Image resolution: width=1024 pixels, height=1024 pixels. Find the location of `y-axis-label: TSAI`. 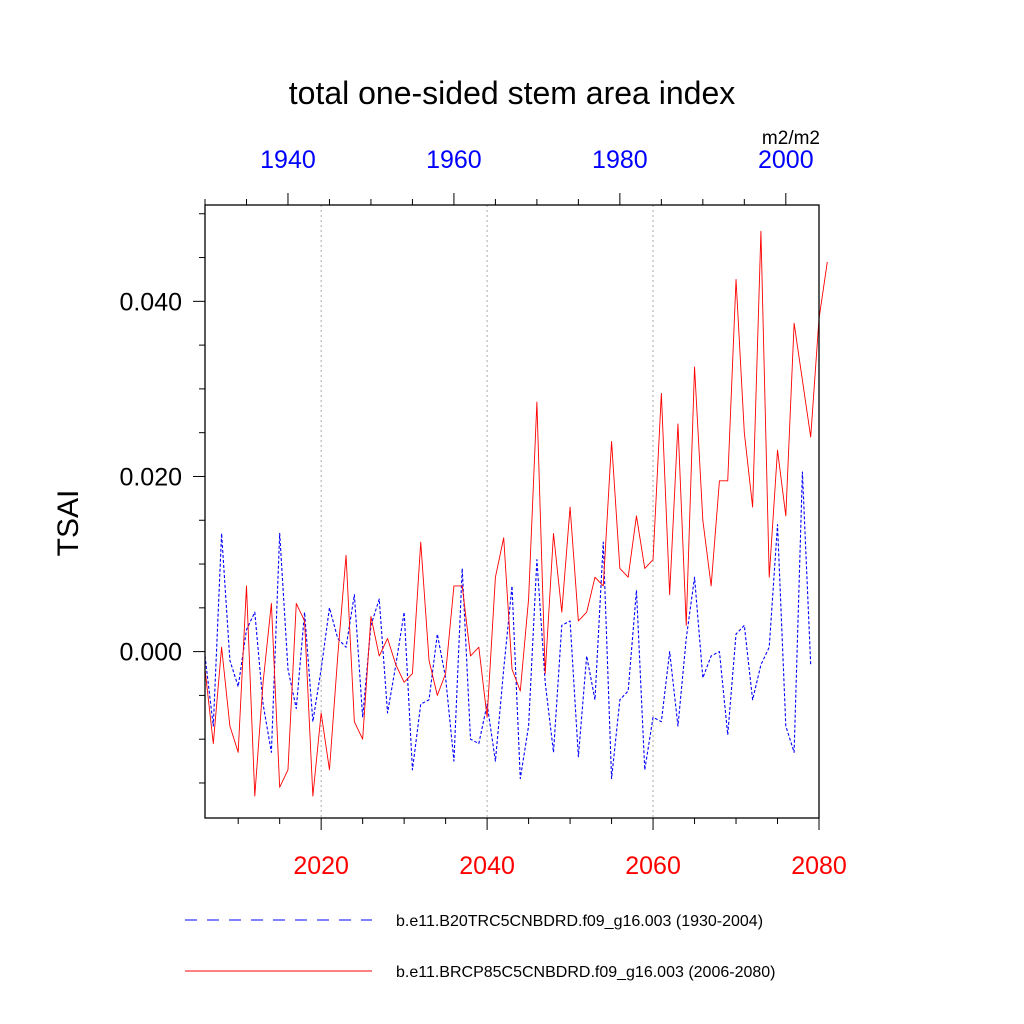

y-axis-label: TSAI is located at coordinates (68, 523).